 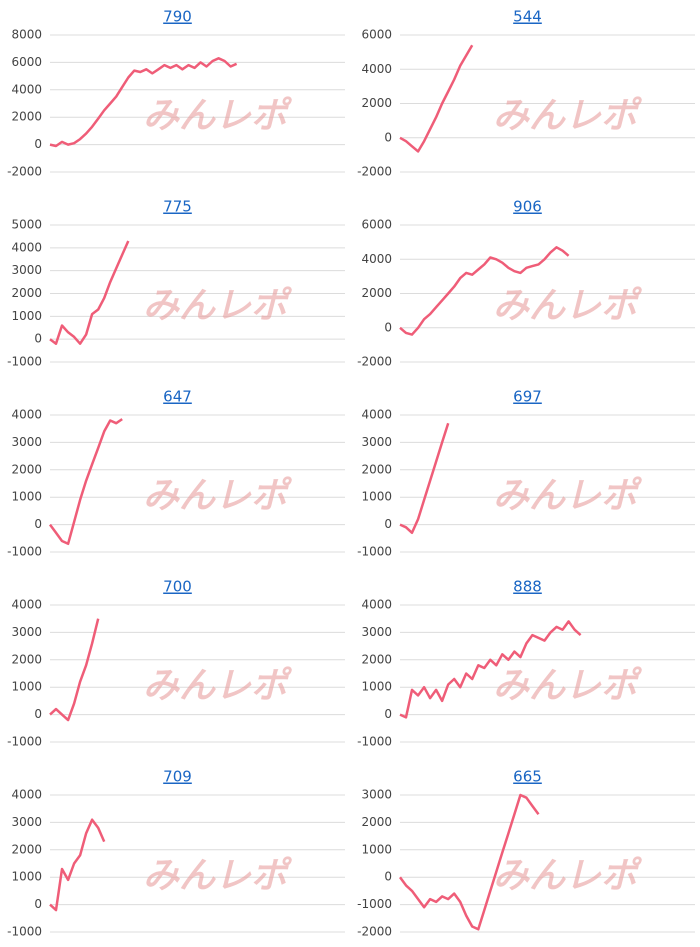 What do you see at coordinates (26, 35) in the screenshot?
I see `y-tick-label: 8000` at bounding box center [26, 35].